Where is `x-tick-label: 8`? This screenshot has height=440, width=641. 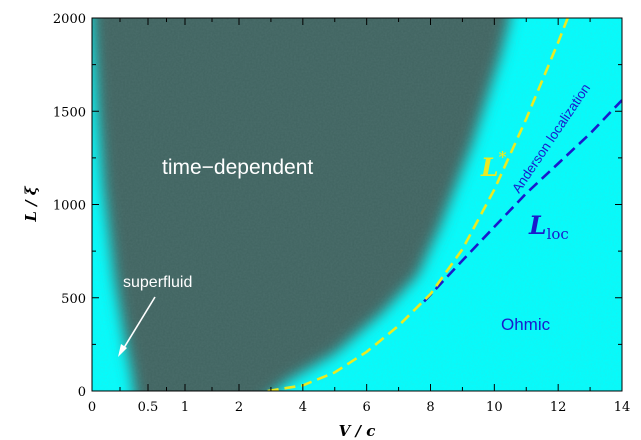
x-tick-label: 8 is located at coordinates (430, 407).